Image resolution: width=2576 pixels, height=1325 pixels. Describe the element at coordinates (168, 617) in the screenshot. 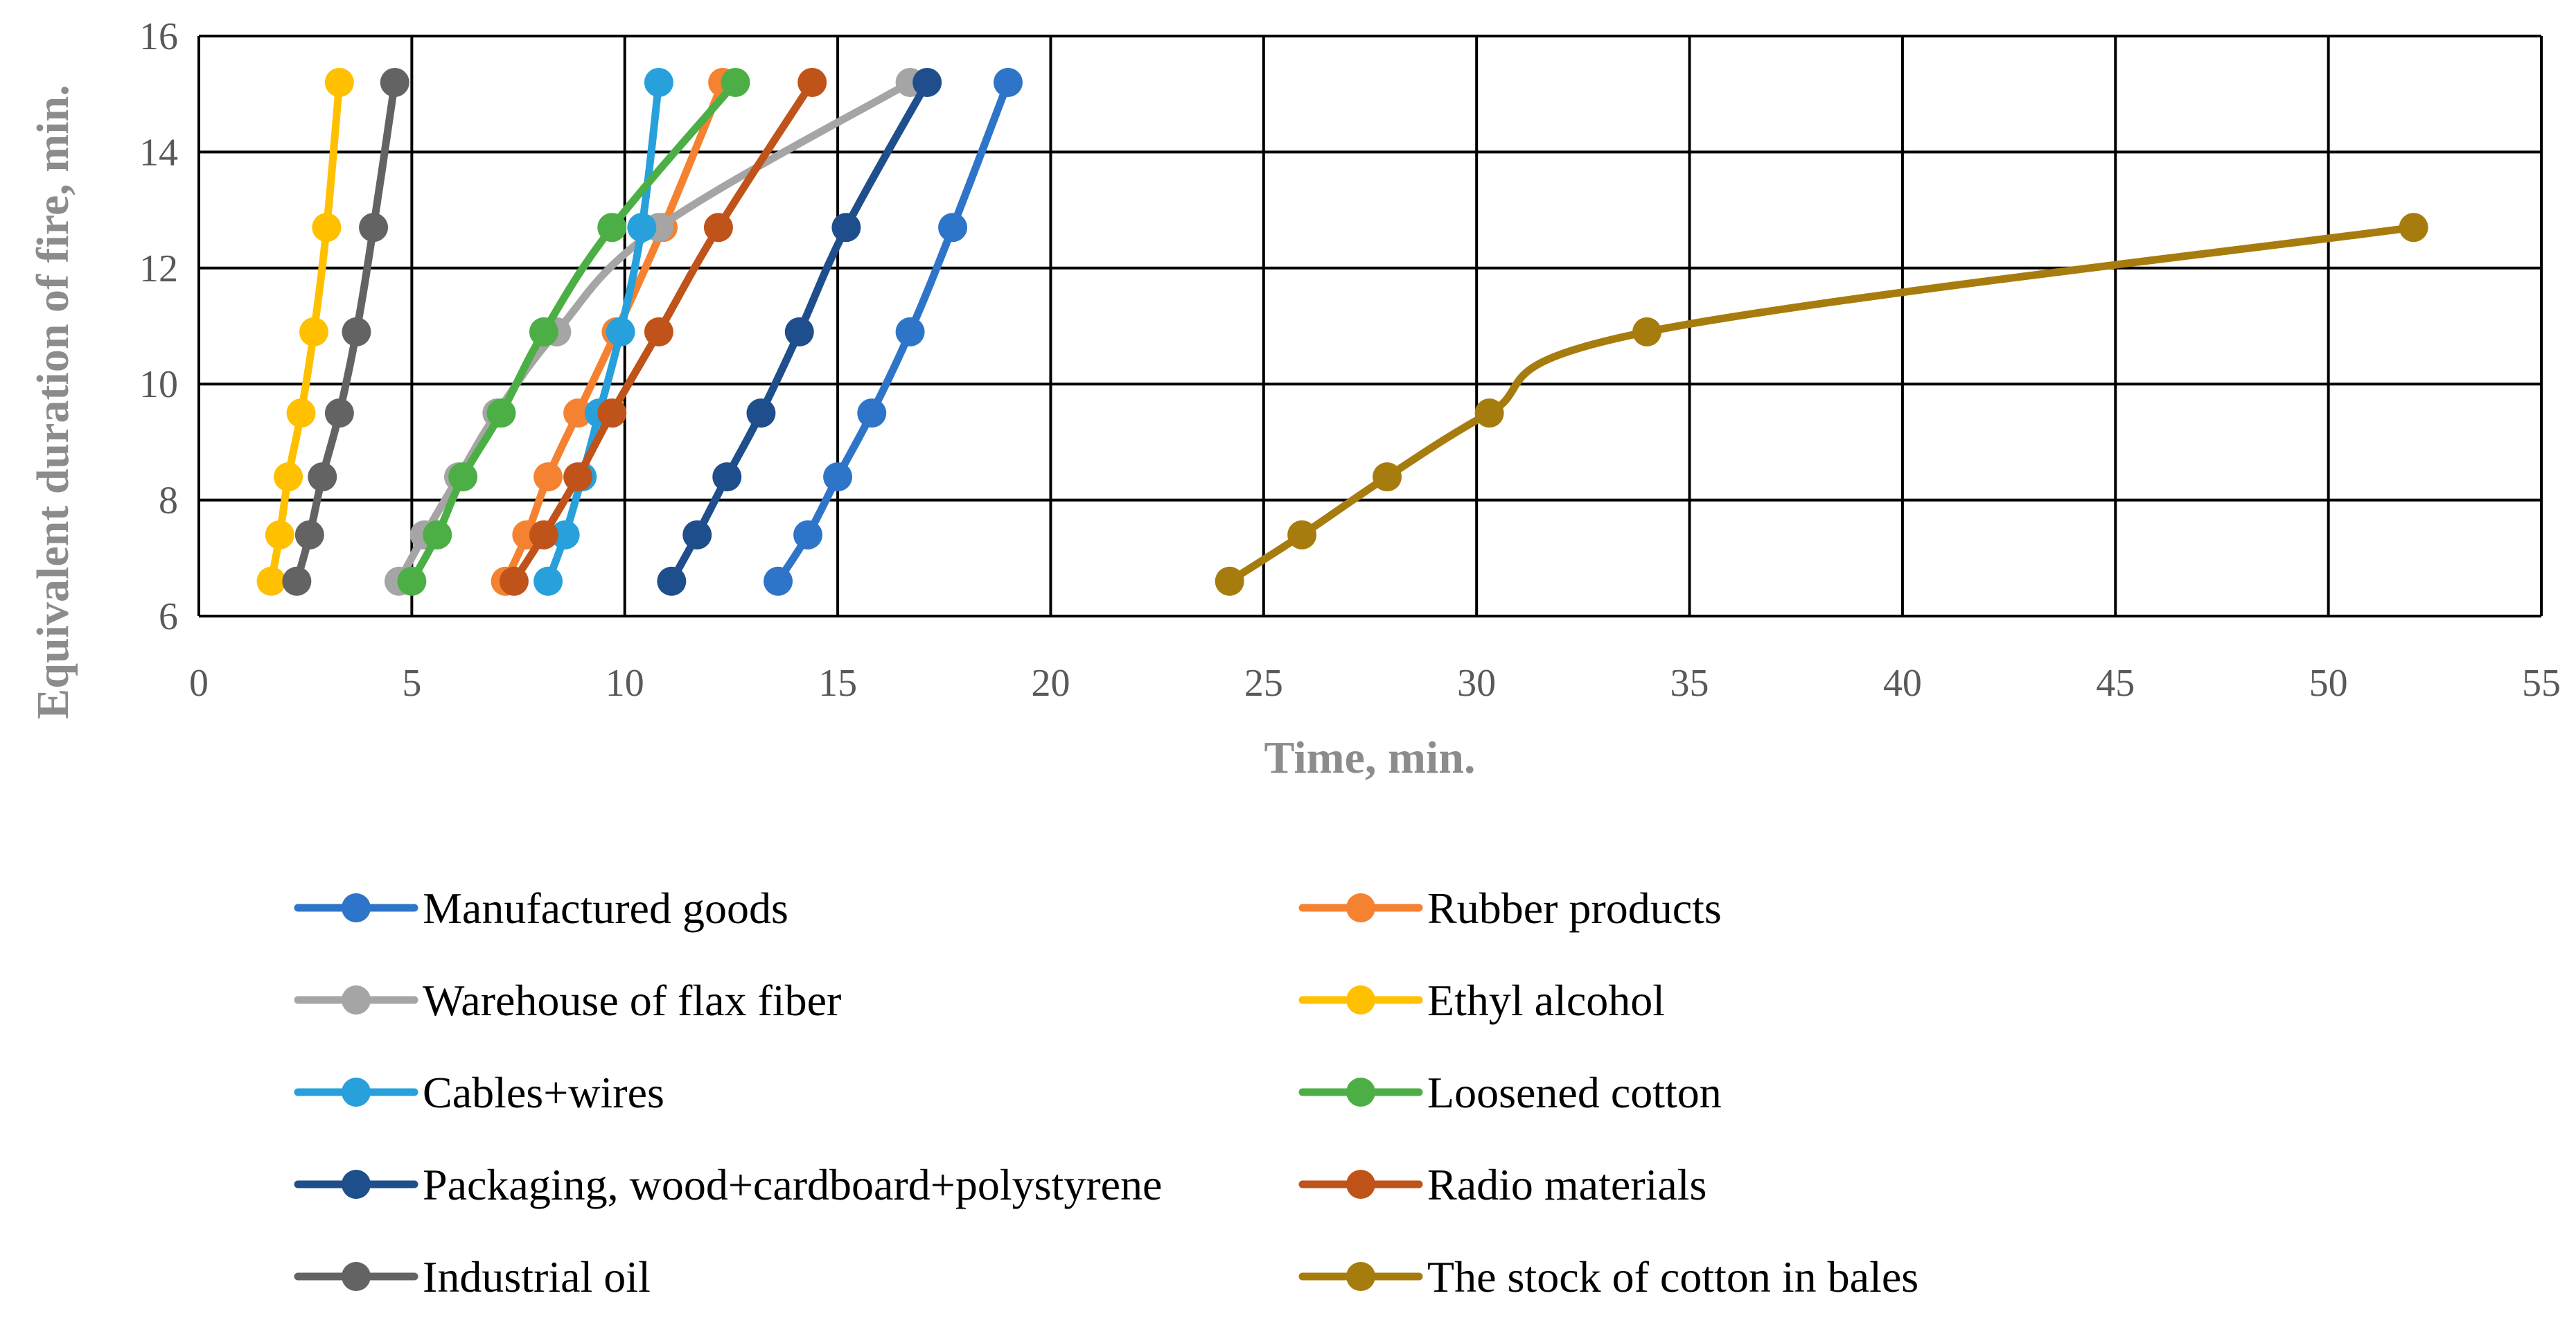

I see `y-tick-label: 6` at that location.